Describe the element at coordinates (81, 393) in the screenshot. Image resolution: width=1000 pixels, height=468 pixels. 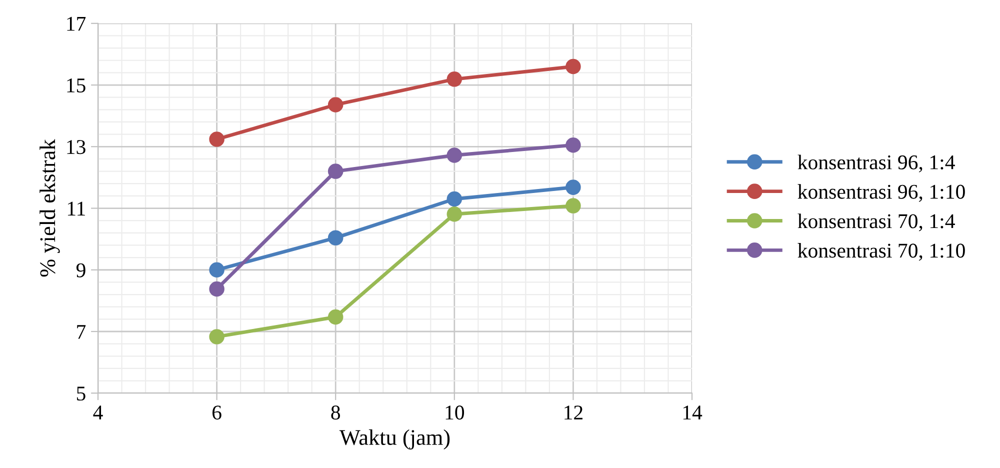
I see `y-tick-label: 5` at that location.